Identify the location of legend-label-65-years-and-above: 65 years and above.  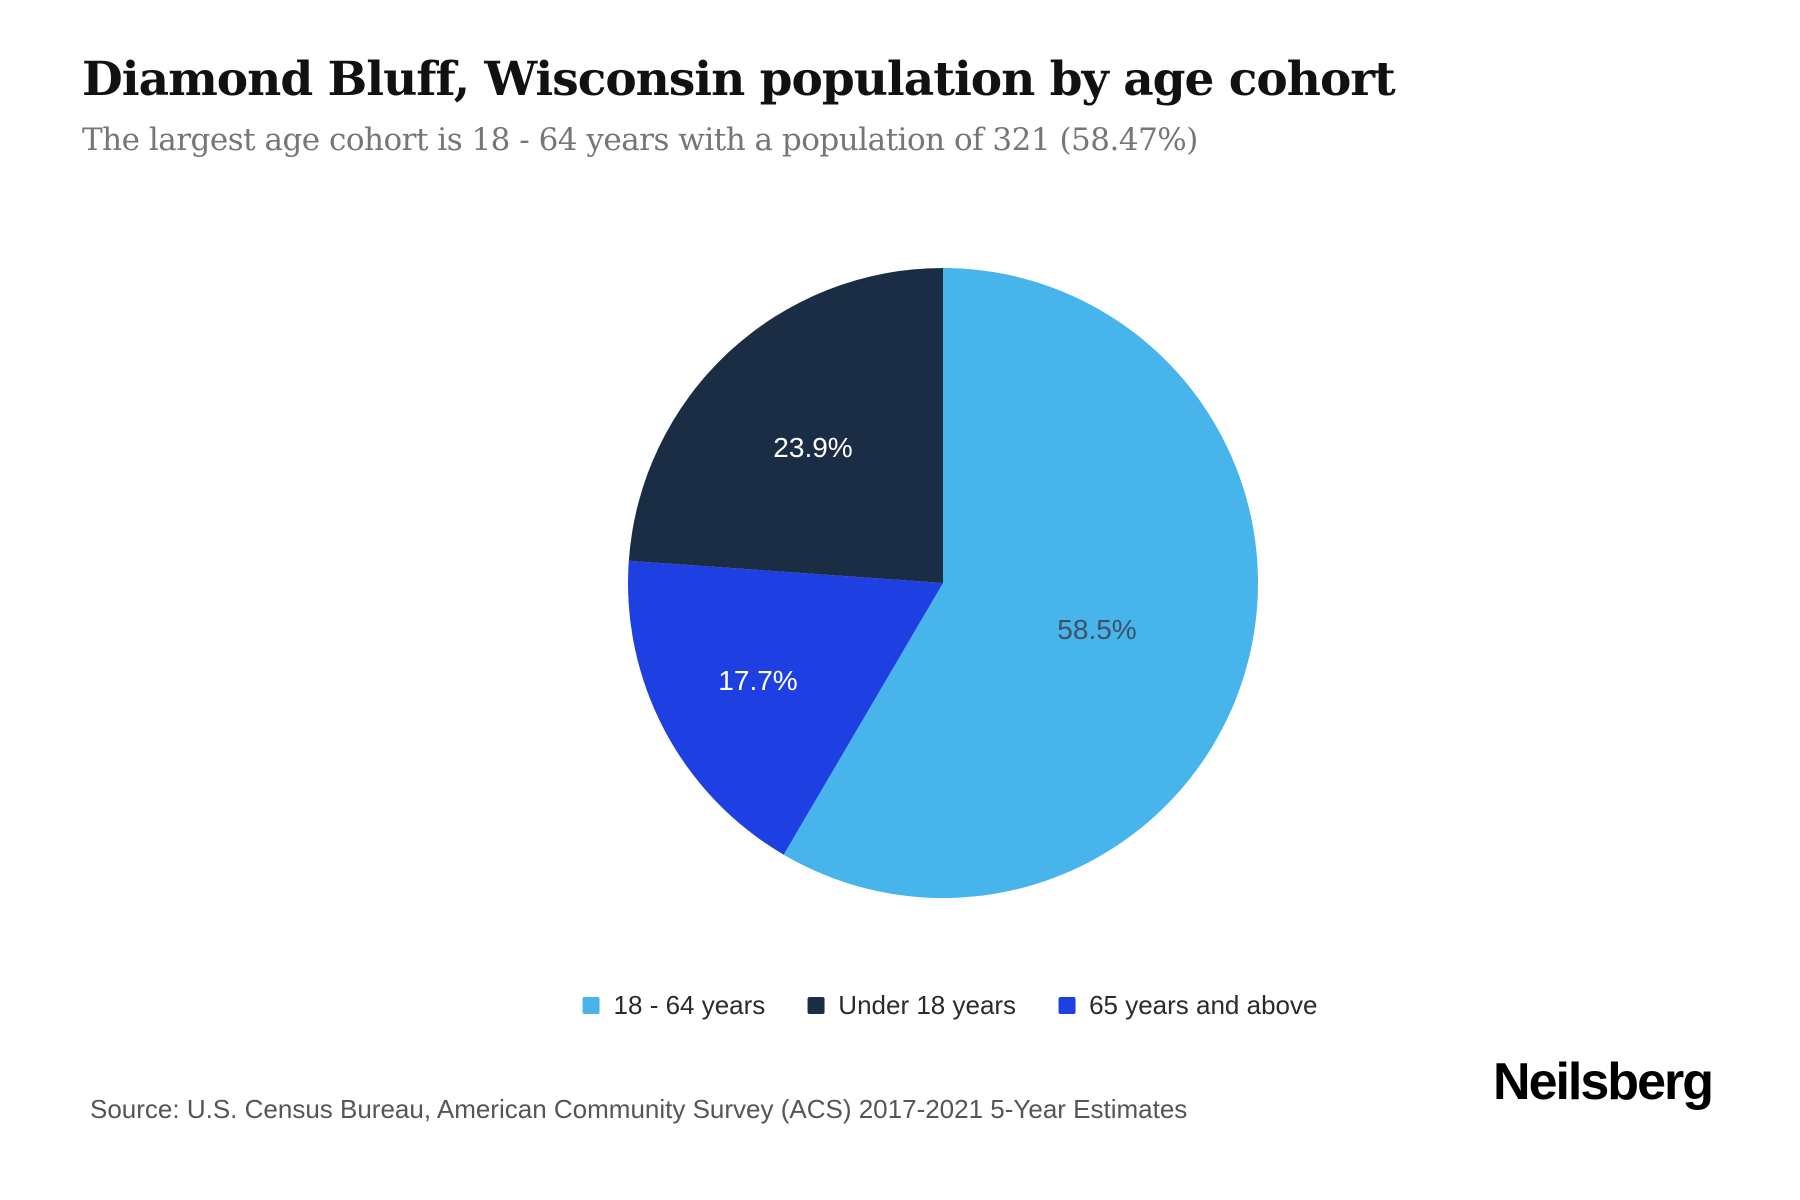
(1203, 1005).